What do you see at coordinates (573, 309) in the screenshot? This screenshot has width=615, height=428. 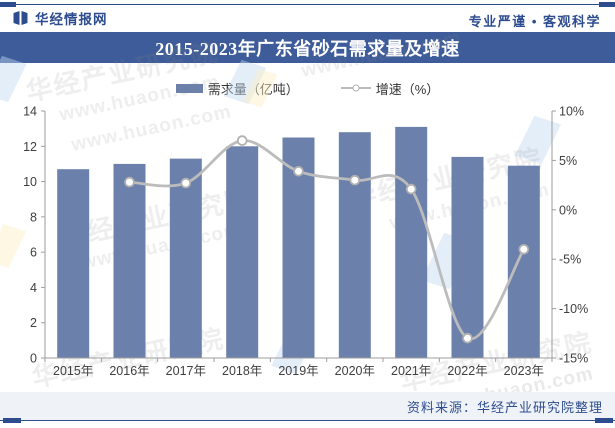 I see `right-axis-label--10%: -10%` at bounding box center [573, 309].